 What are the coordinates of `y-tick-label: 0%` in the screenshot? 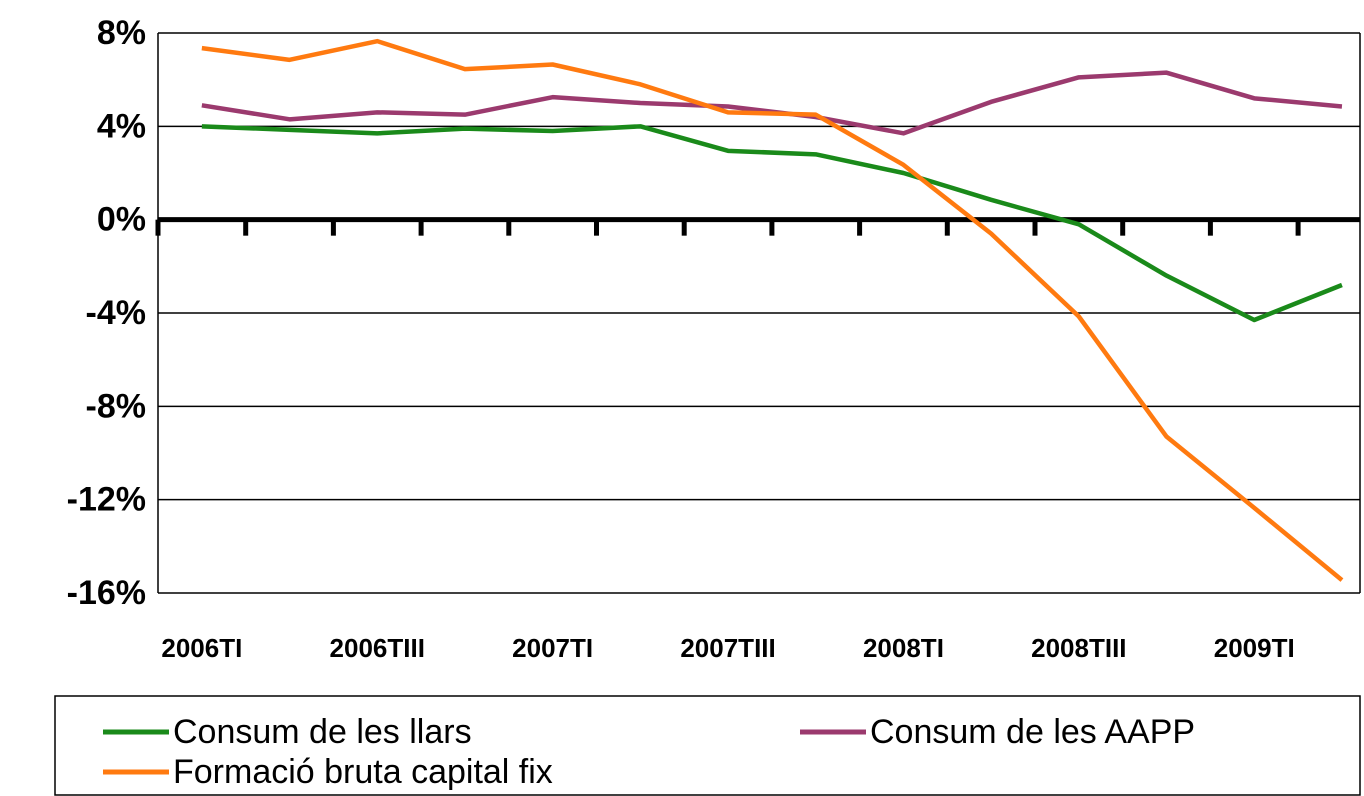 It's located at (121, 220).